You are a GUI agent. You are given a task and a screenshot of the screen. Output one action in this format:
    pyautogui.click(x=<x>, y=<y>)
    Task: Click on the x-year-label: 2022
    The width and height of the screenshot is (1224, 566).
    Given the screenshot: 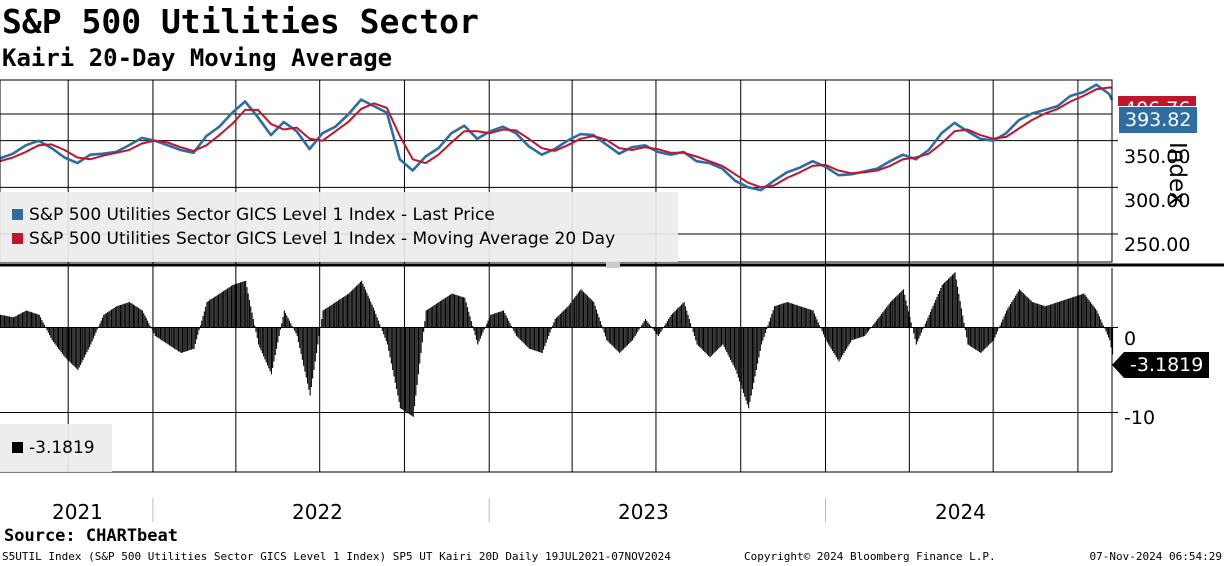 What is the action you would take?
    pyautogui.click(x=317, y=512)
    